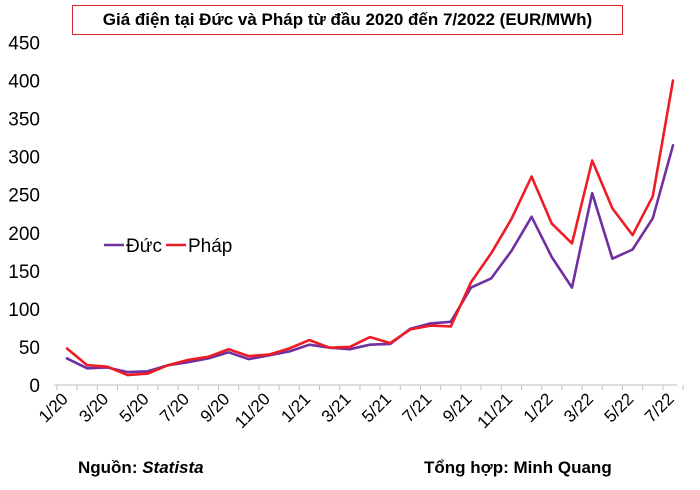 The height and width of the screenshot is (490, 700). What do you see at coordinates (659, 407) in the screenshot?
I see `x-tick-label: 7/22` at bounding box center [659, 407].